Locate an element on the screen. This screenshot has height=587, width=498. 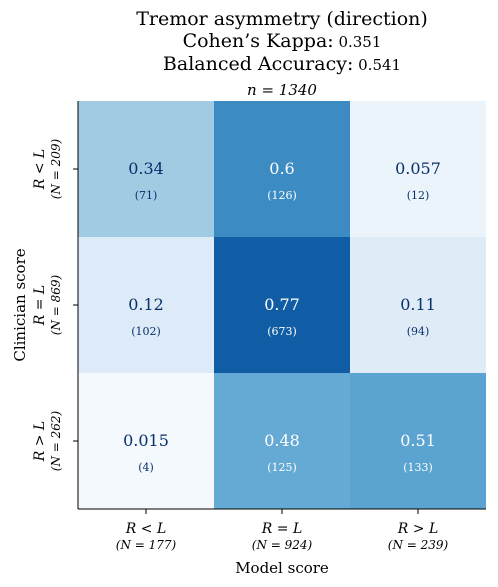
x-tick-label: R > L is located at coordinates (417, 529).